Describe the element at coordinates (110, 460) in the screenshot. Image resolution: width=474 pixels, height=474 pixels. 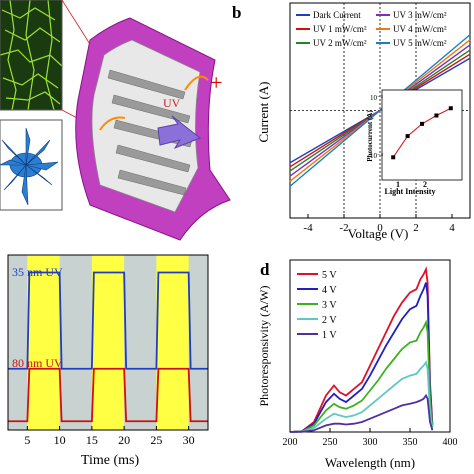
I see `panel-c-xlabel: Time (ms)` at that location.